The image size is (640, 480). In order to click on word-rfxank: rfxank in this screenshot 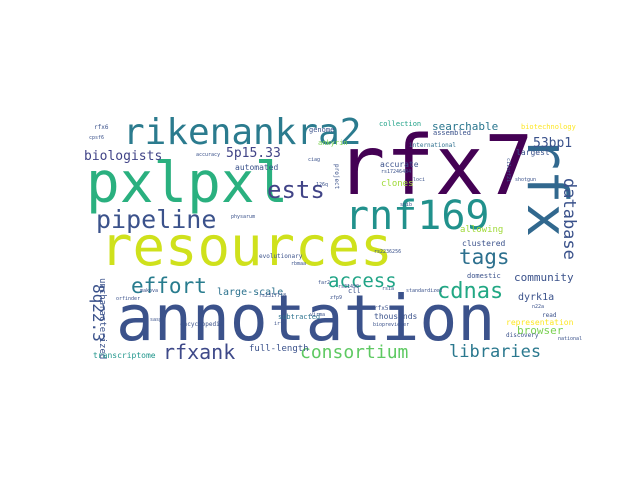, I will do `click(199, 352)`.